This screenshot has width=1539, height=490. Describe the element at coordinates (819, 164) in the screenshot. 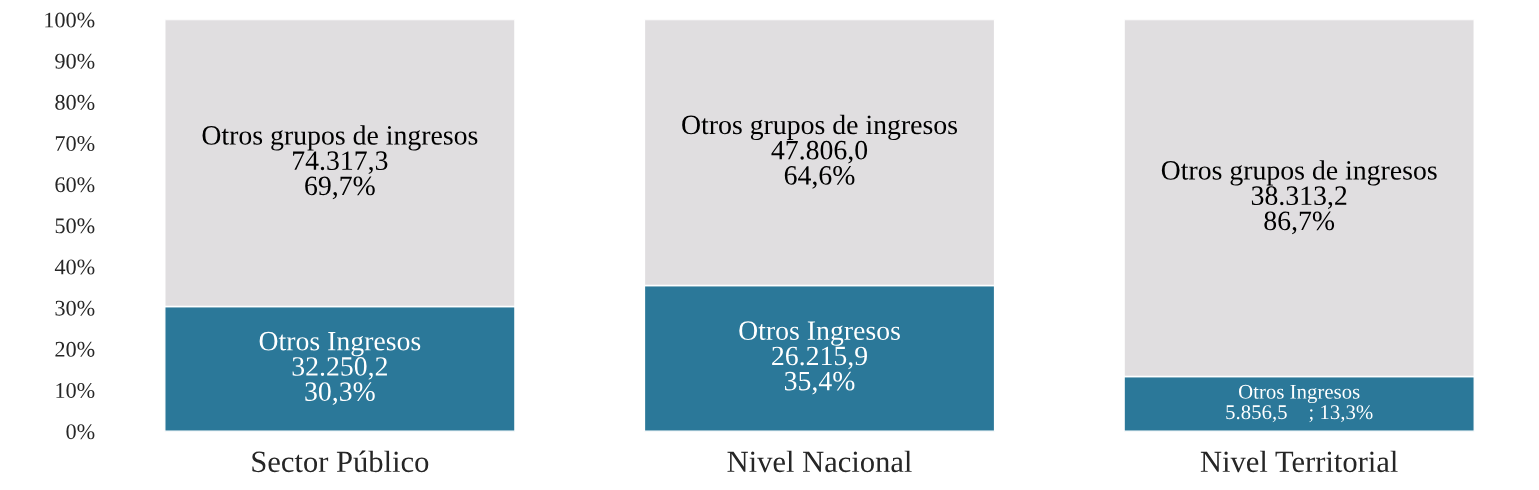

I see `data-label: 47.806,0 64,6%` at that location.